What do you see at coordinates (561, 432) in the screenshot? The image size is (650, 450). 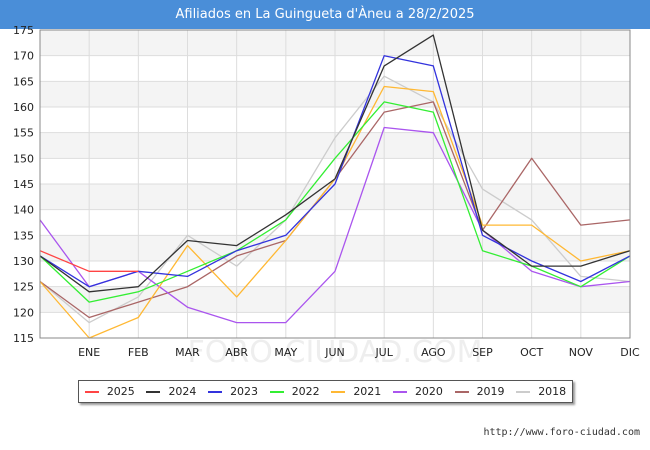 I see `source-link: http://www.foro-ciudad.com` at bounding box center [561, 432].